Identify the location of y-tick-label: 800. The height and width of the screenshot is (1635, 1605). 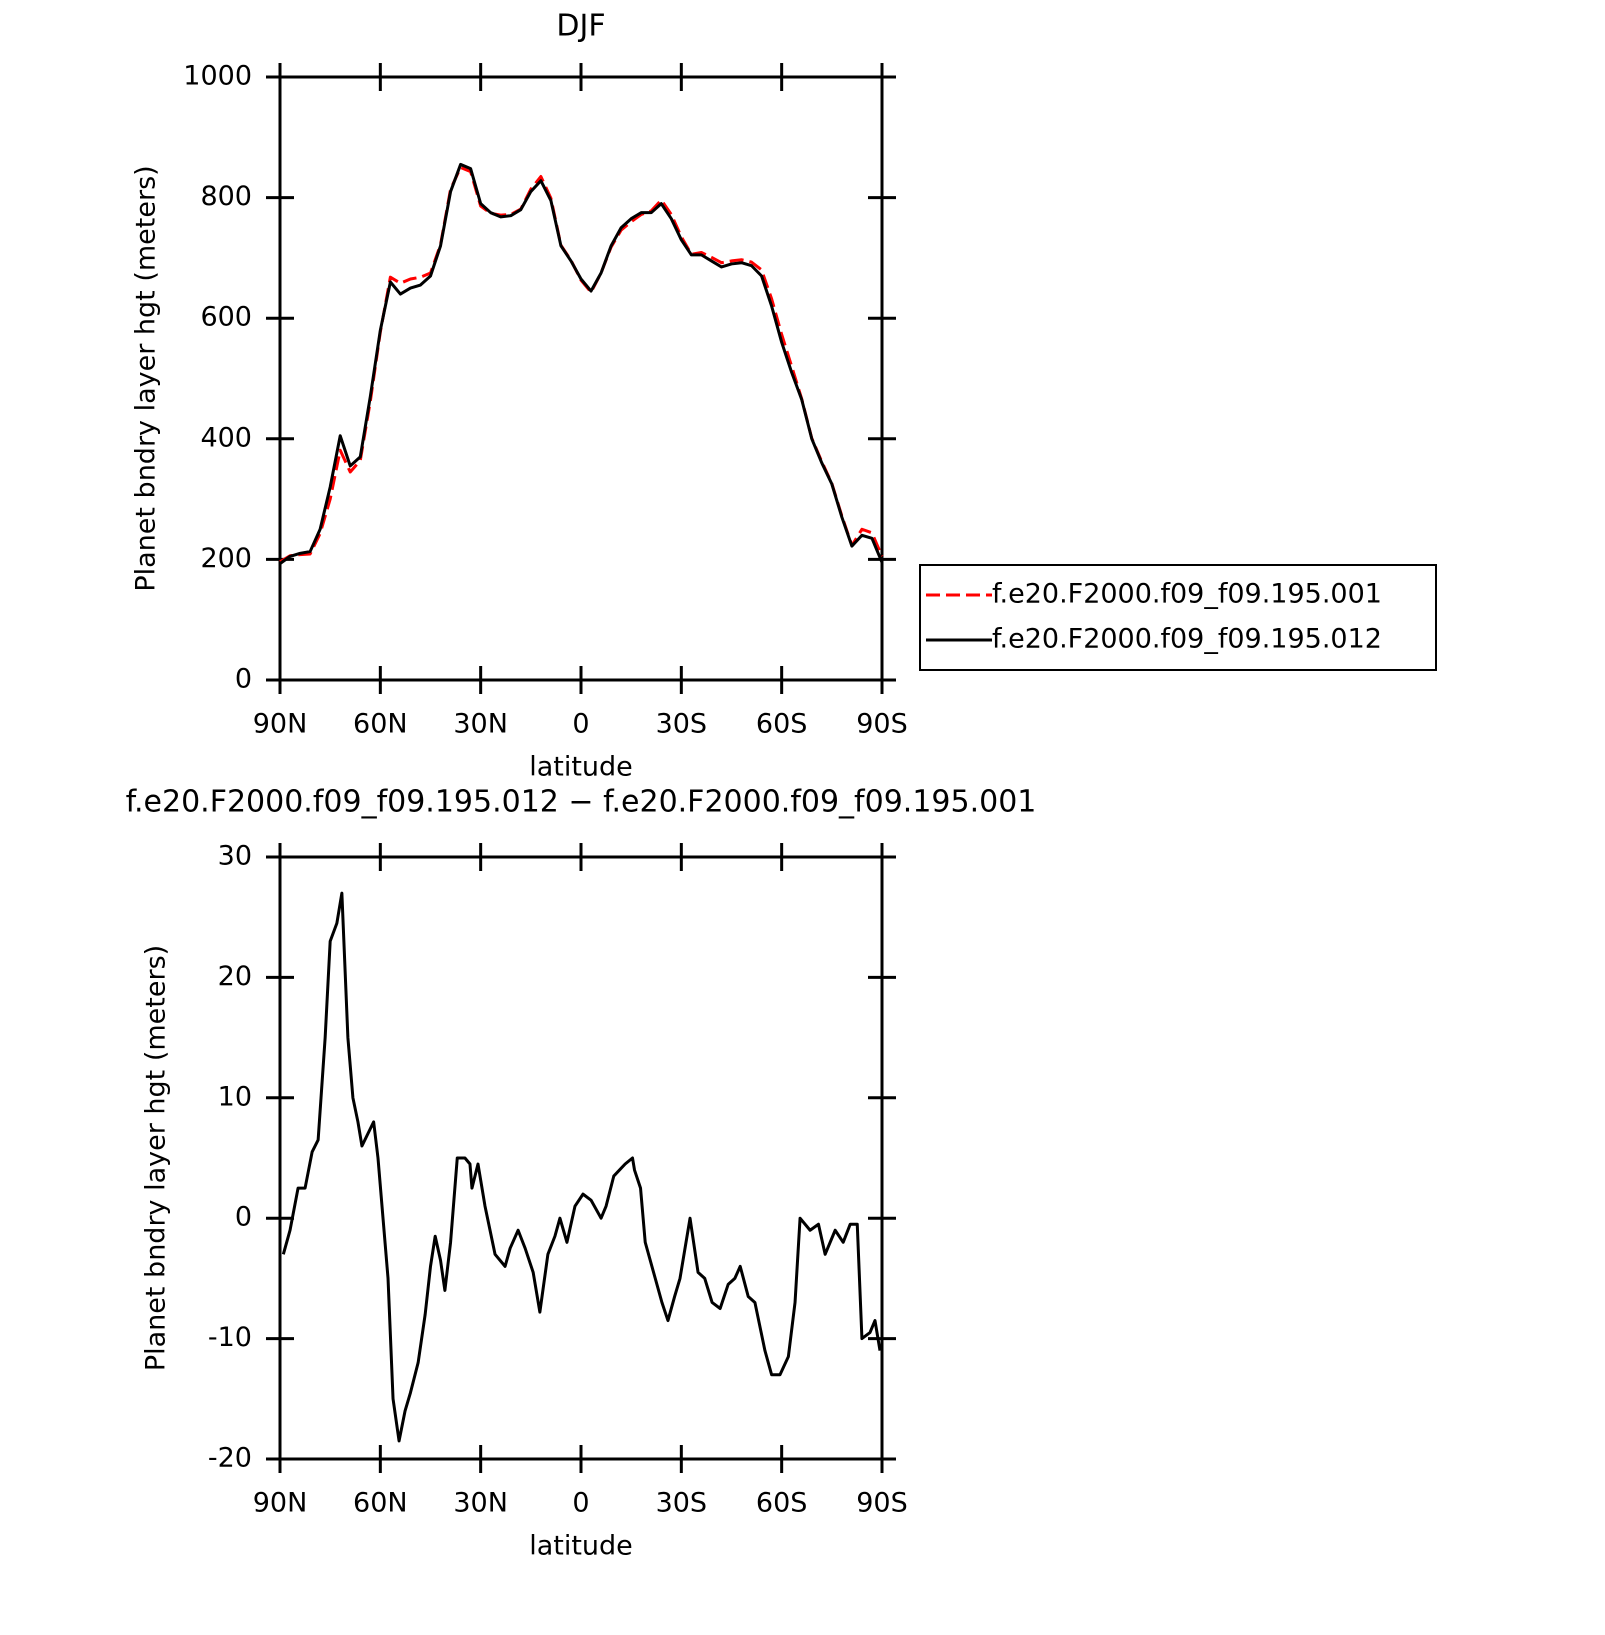
(226, 196).